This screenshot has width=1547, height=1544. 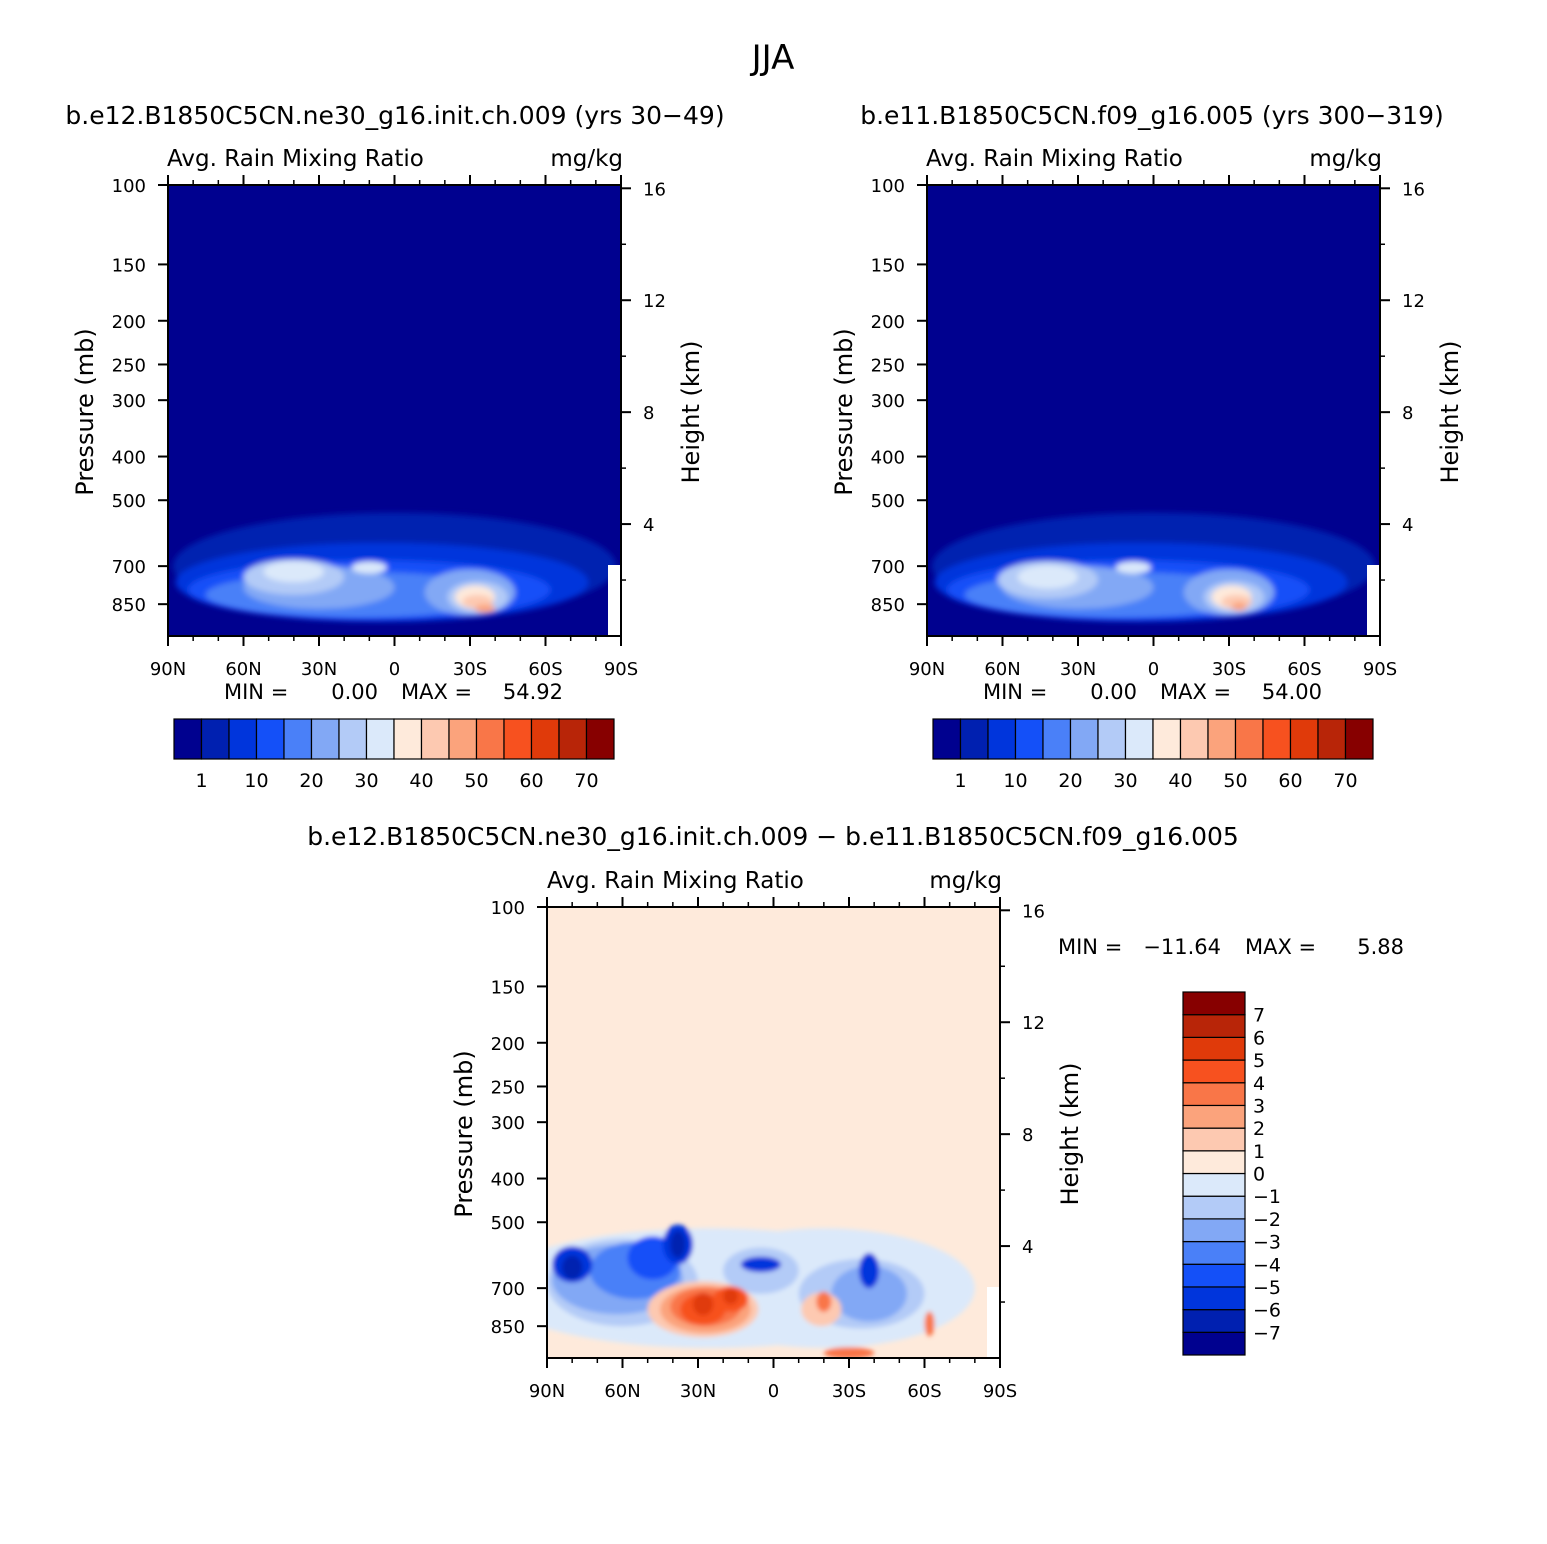 I want to click on panel-3-xtick-label-2: 30N, so click(x=698, y=1391).